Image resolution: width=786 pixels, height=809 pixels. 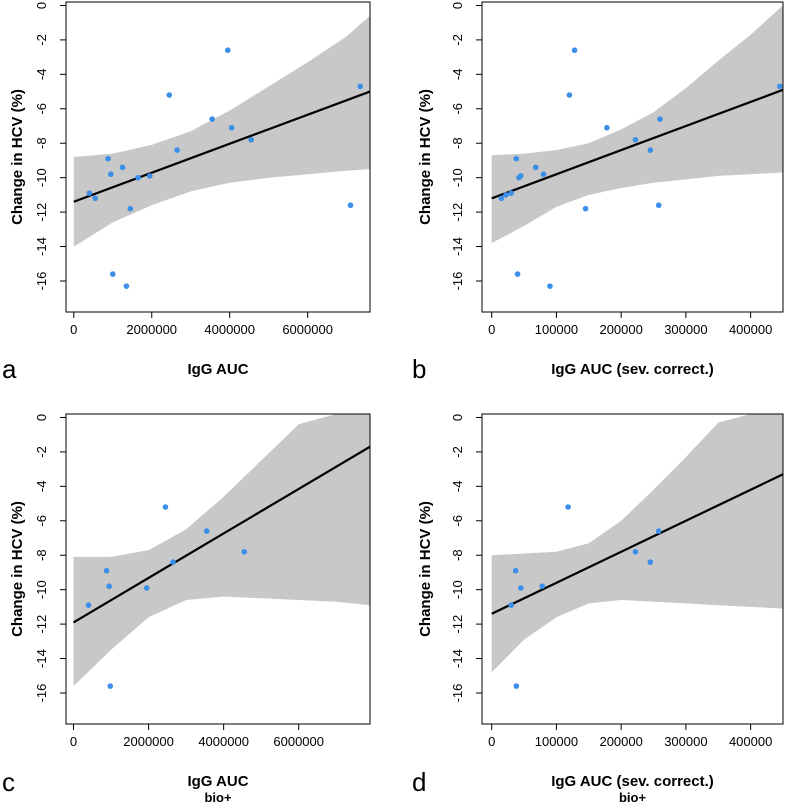 What do you see at coordinates (217, 369) in the screenshot?
I see `x-axis-title: IgG AUC` at bounding box center [217, 369].